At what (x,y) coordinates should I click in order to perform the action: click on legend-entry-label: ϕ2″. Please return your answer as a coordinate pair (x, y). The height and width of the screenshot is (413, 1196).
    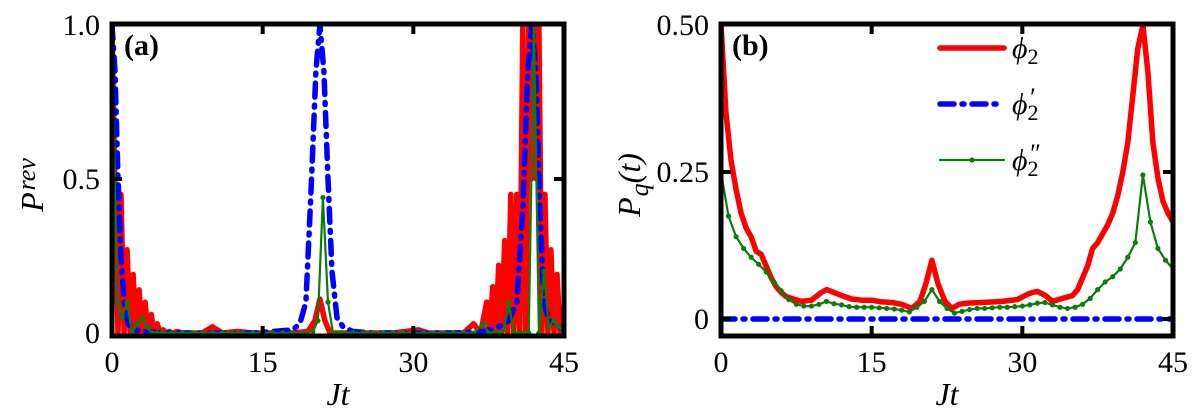
    Looking at the image, I should click on (1026, 160).